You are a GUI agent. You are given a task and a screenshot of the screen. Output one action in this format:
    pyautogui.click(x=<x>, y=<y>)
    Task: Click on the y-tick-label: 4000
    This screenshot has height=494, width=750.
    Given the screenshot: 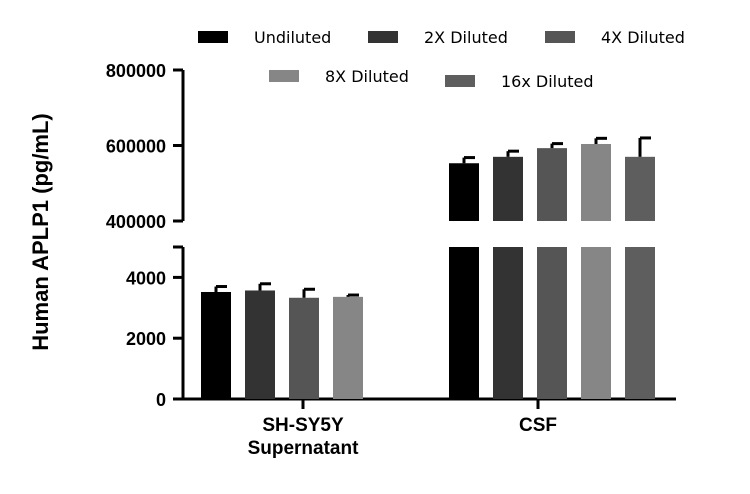 What is the action you would take?
    pyautogui.click(x=146, y=278)
    